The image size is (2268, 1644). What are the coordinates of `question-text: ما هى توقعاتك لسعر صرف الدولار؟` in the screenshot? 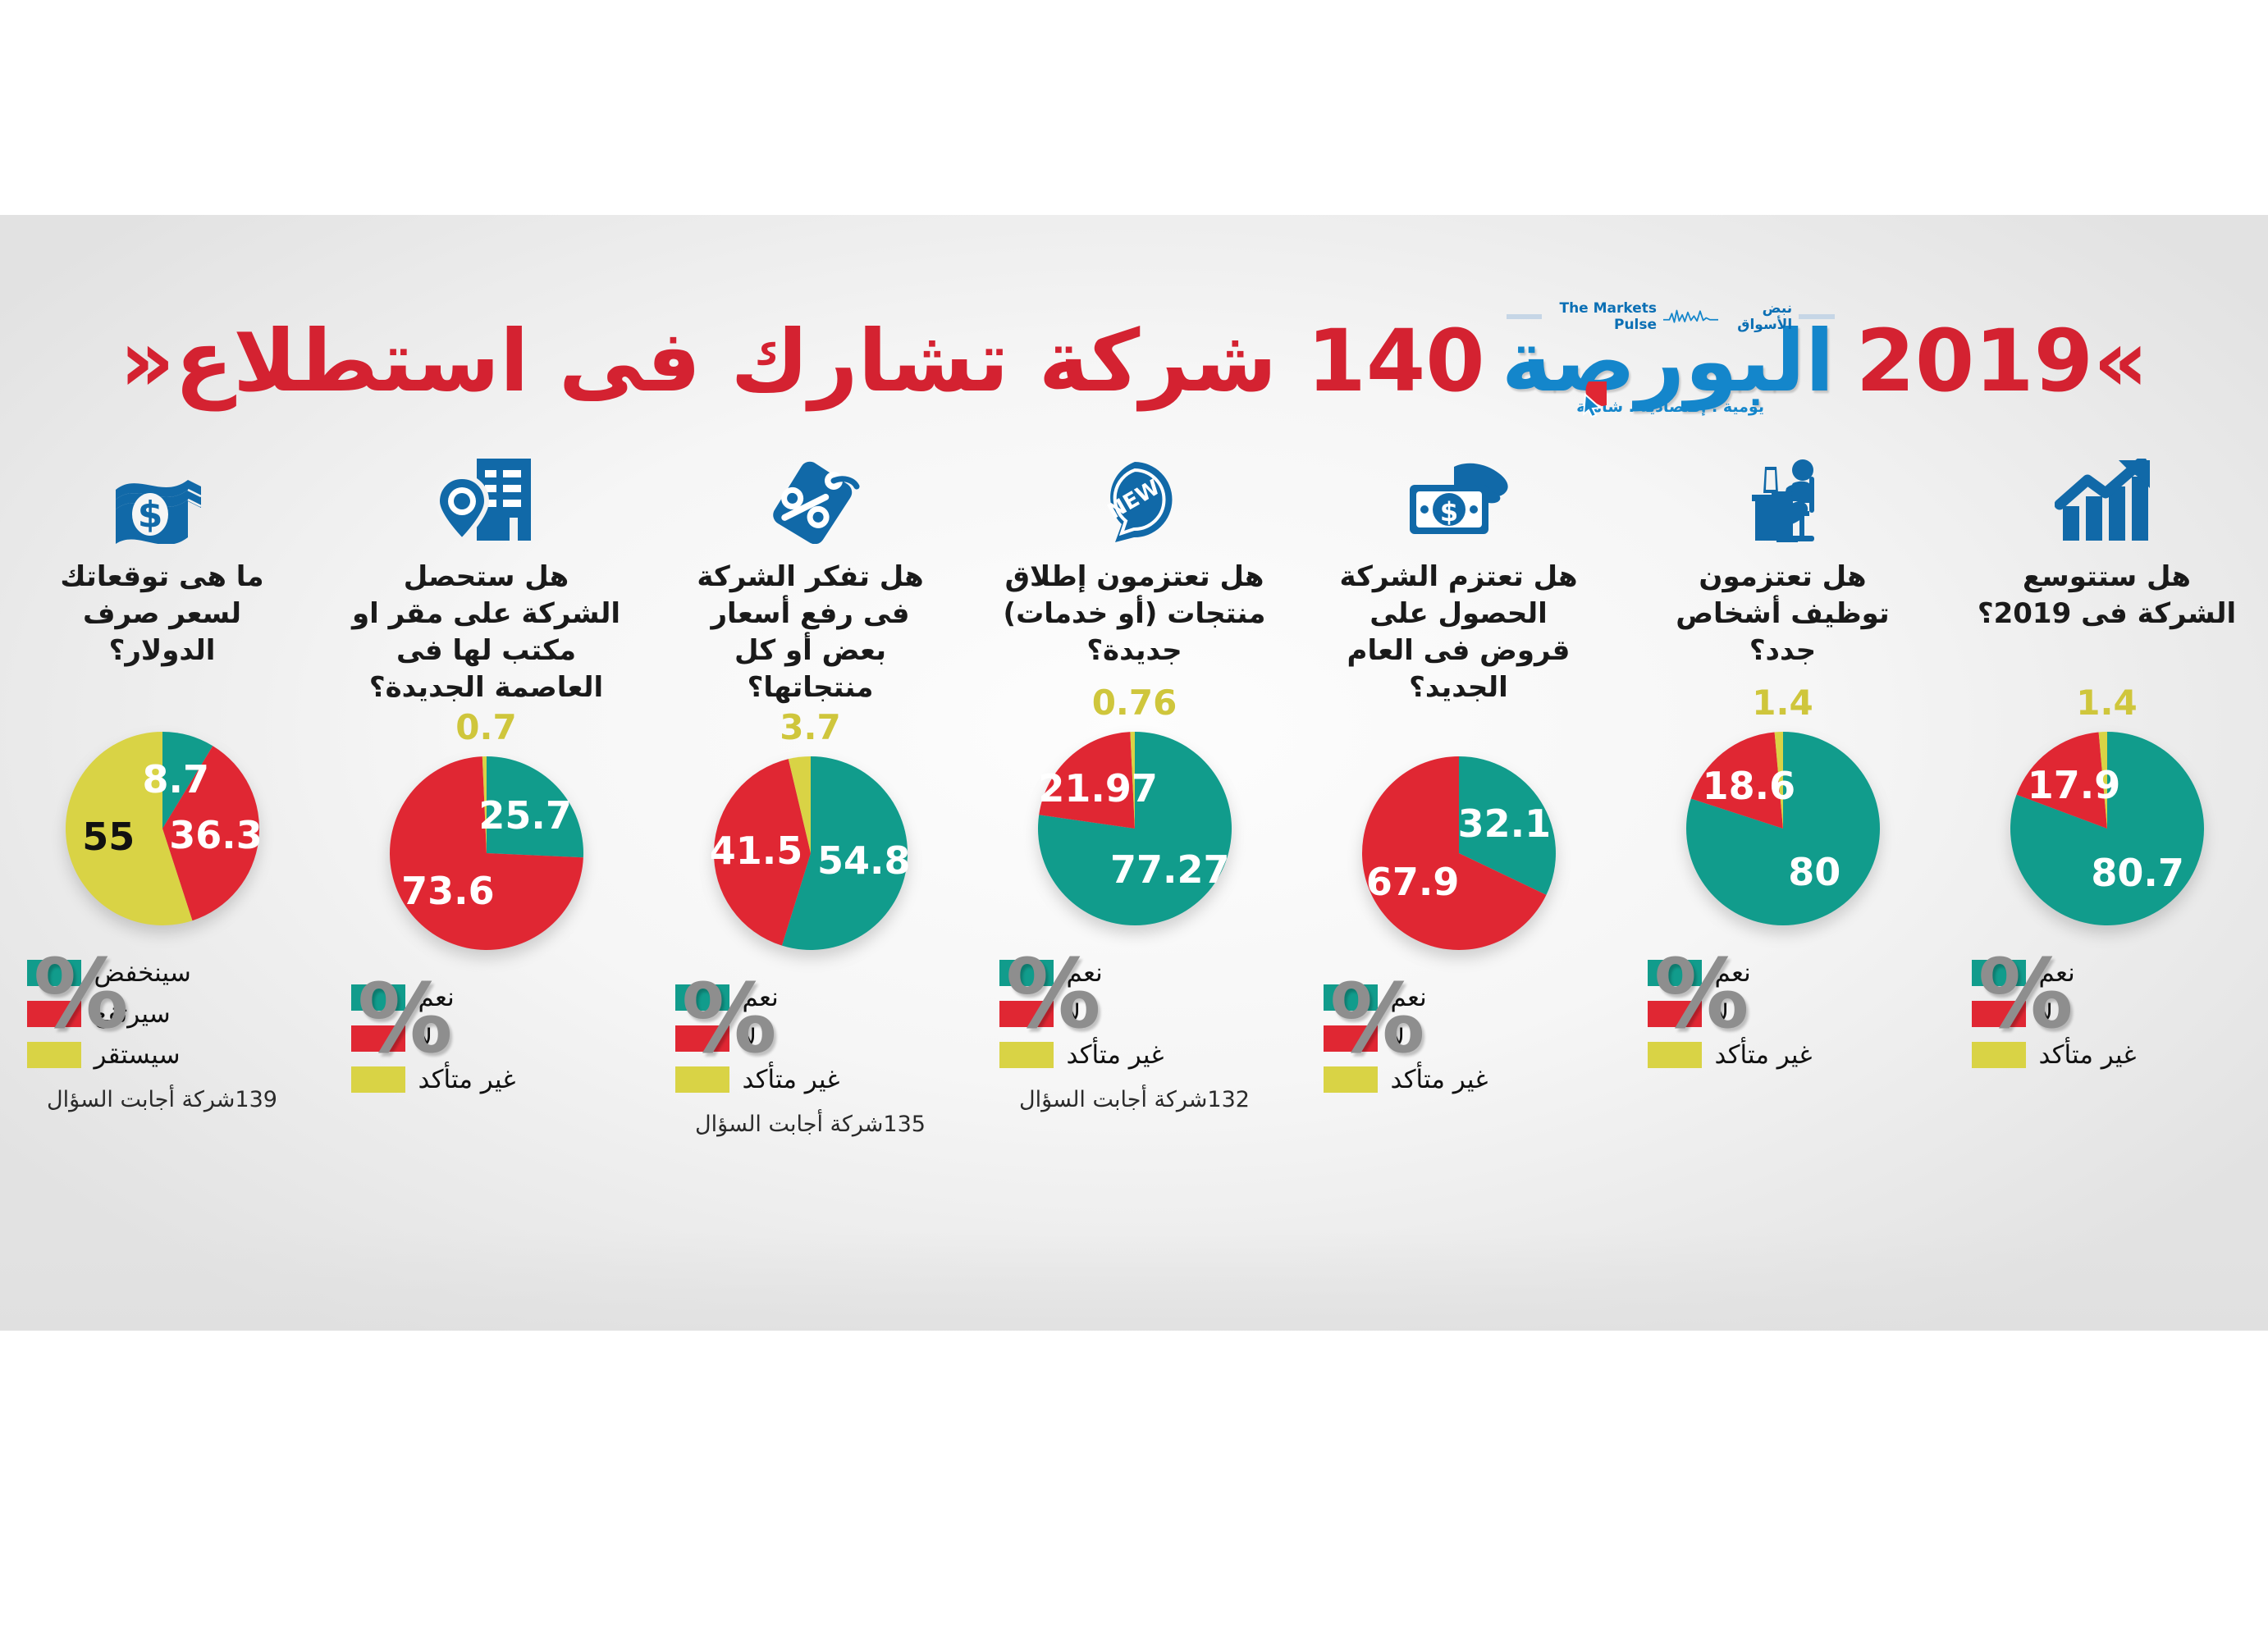 It's located at (162, 613).